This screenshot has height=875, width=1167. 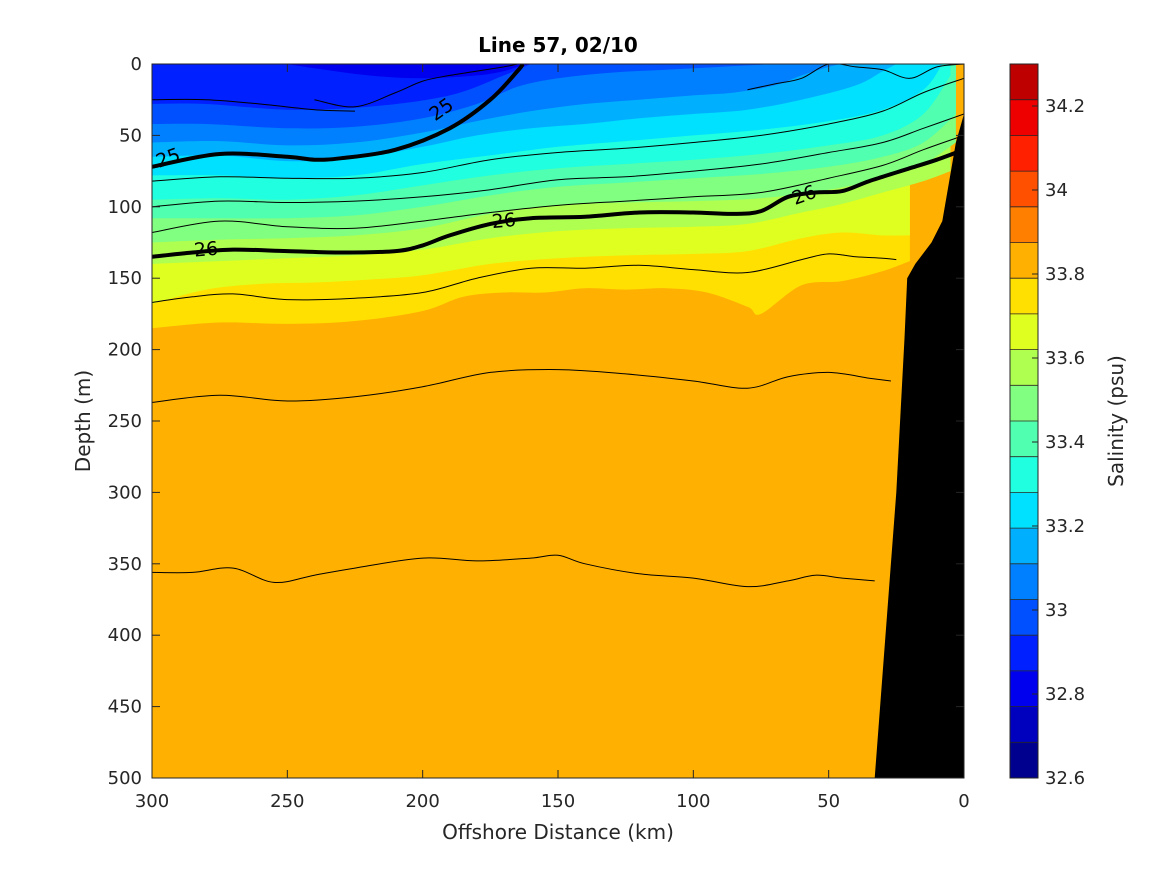 What do you see at coordinates (1056, 190) in the screenshot?
I see `colorbar-tick-label: 34` at bounding box center [1056, 190].